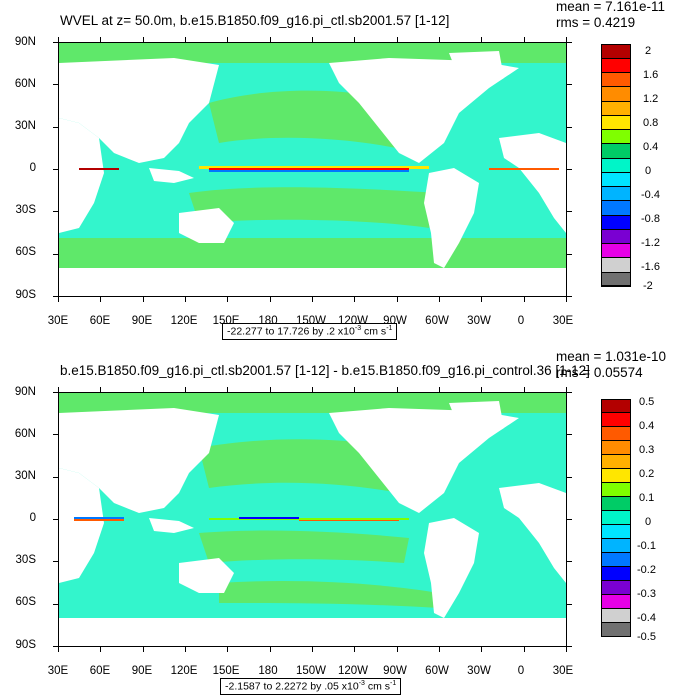 This screenshot has width=700, height=700. I want to click on lon-label: 180, so click(268, 671).